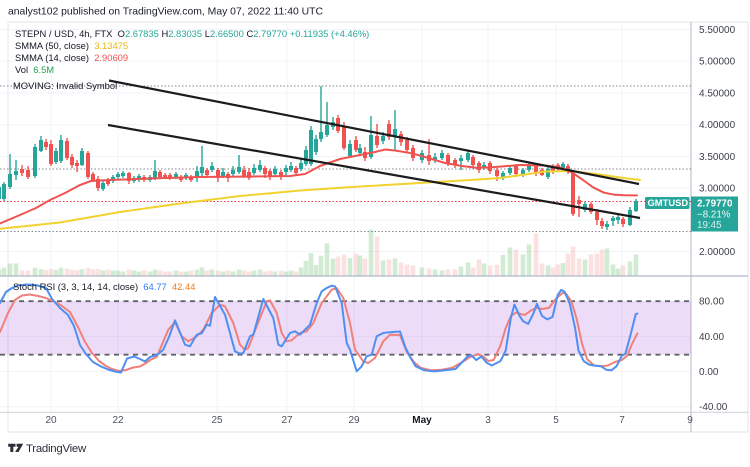 The height and width of the screenshot is (467, 750). What do you see at coordinates (709, 372) in the screenshot?
I see `svg-text: 0.00` at bounding box center [709, 372].